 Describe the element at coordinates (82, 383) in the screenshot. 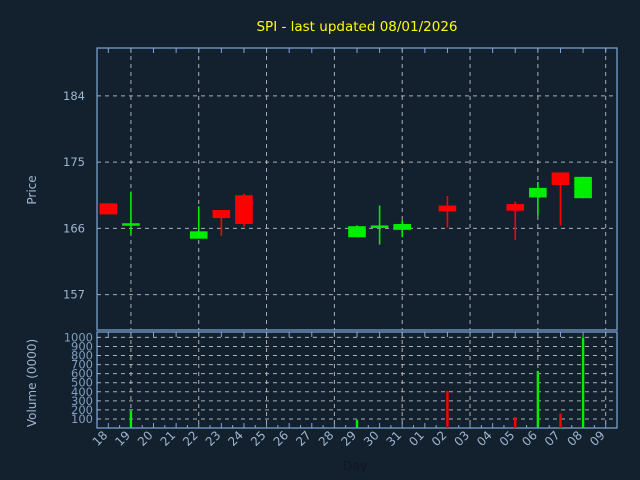

I see `volume-tick-label: 500` at that location.